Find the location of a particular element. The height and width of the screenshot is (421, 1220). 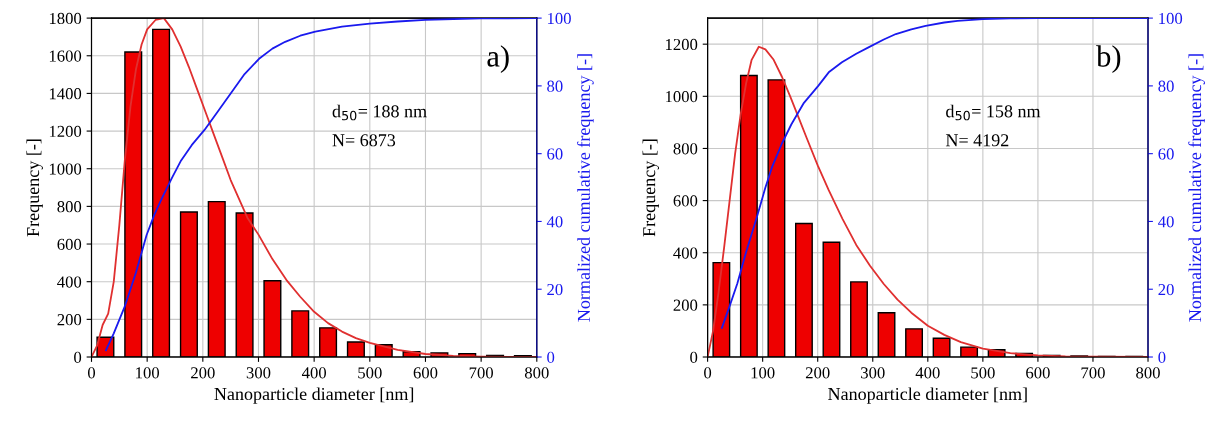

annotation: N= 4192 is located at coordinates (977, 140).